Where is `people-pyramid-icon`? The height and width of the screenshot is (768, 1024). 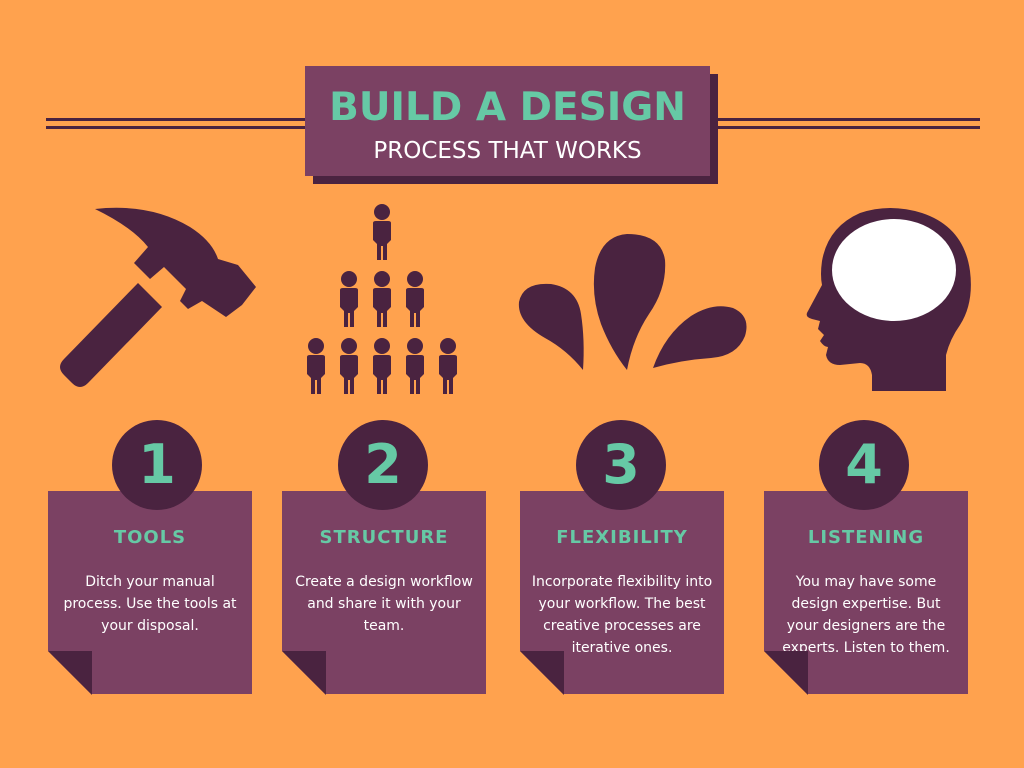 people-pyramid-icon is located at coordinates (382, 299).